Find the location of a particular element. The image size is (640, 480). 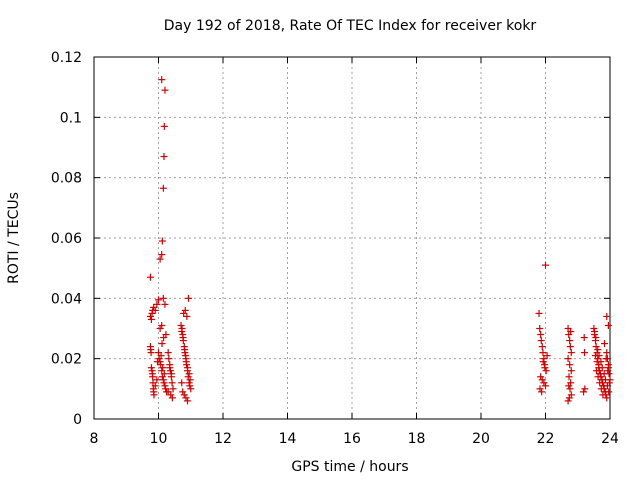

y-tick-label: 0.08 is located at coordinates (66, 179).